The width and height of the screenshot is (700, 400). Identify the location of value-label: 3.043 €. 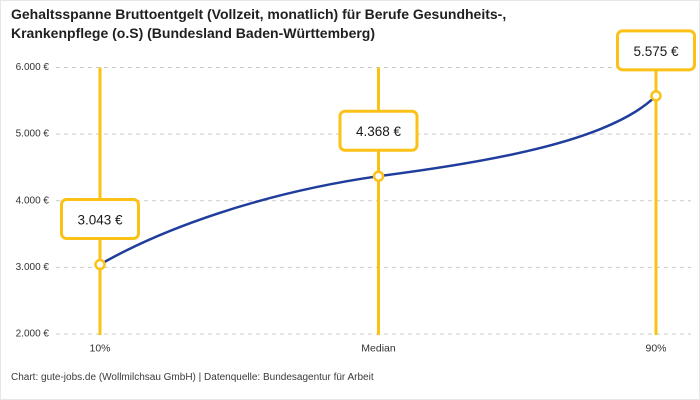
(100, 220).